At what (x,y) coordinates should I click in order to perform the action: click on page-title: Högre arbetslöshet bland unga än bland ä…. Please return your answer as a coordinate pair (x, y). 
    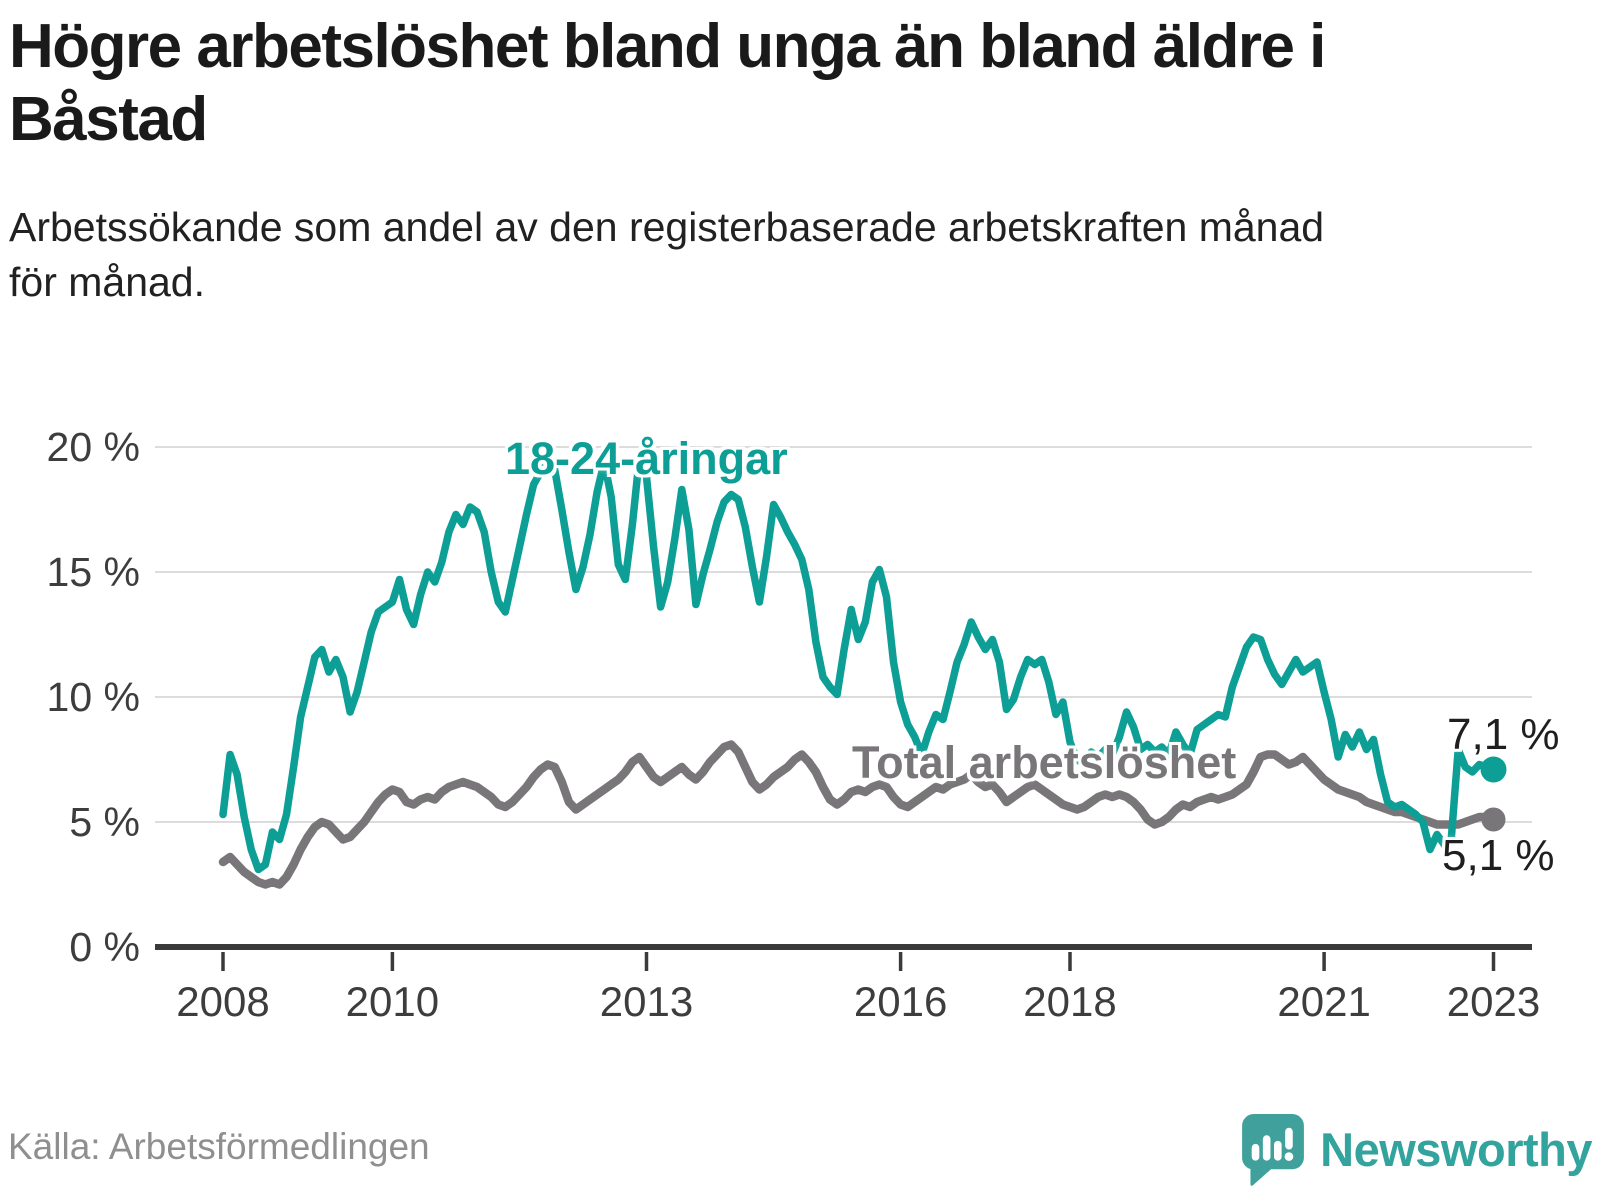
    Looking at the image, I should click on (667, 83).